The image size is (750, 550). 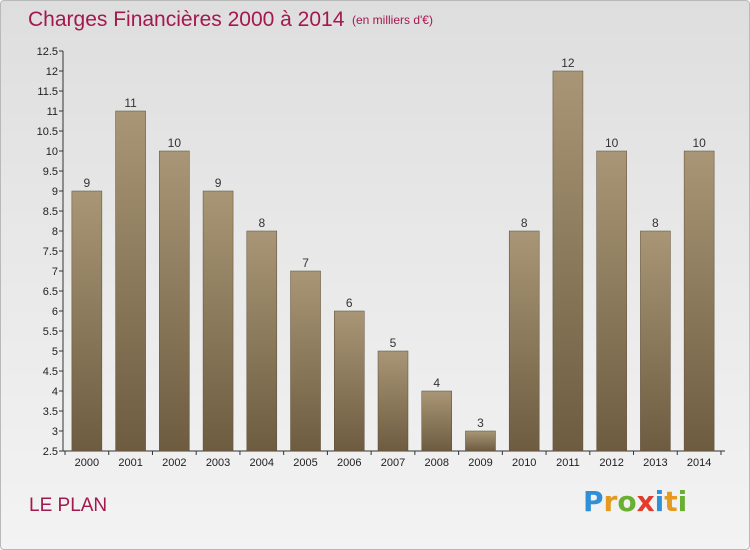 What do you see at coordinates (610, 501) in the screenshot?
I see `logo-letter: r` at bounding box center [610, 501].